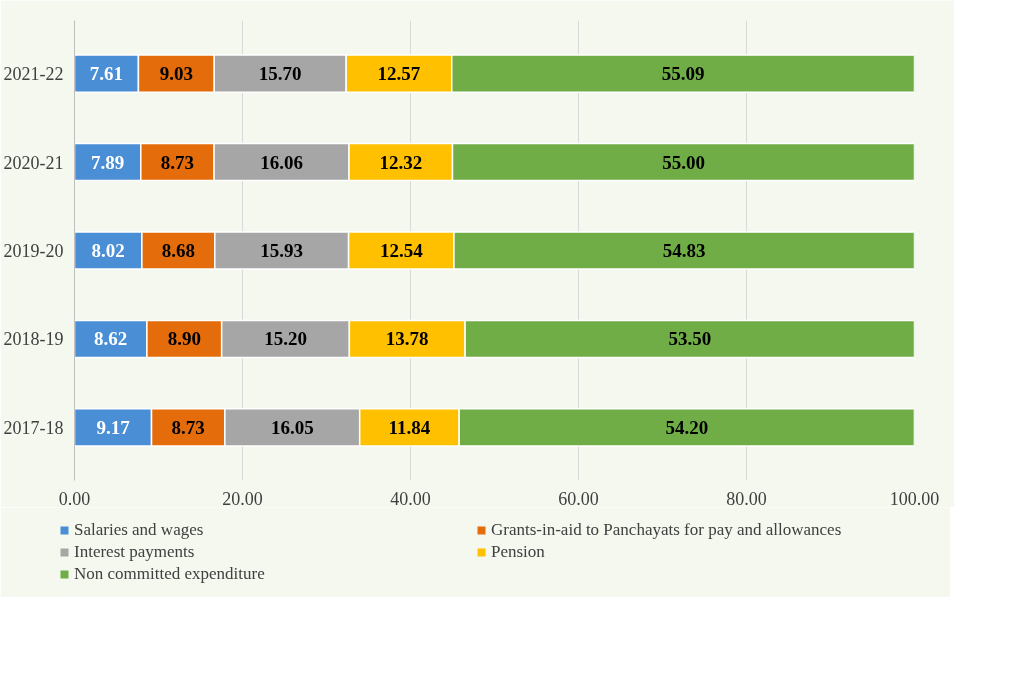 The height and width of the screenshot is (686, 1013). Describe the element at coordinates (170, 574) in the screenshot. I see `legend-label: Non committed expenditure` at that location.